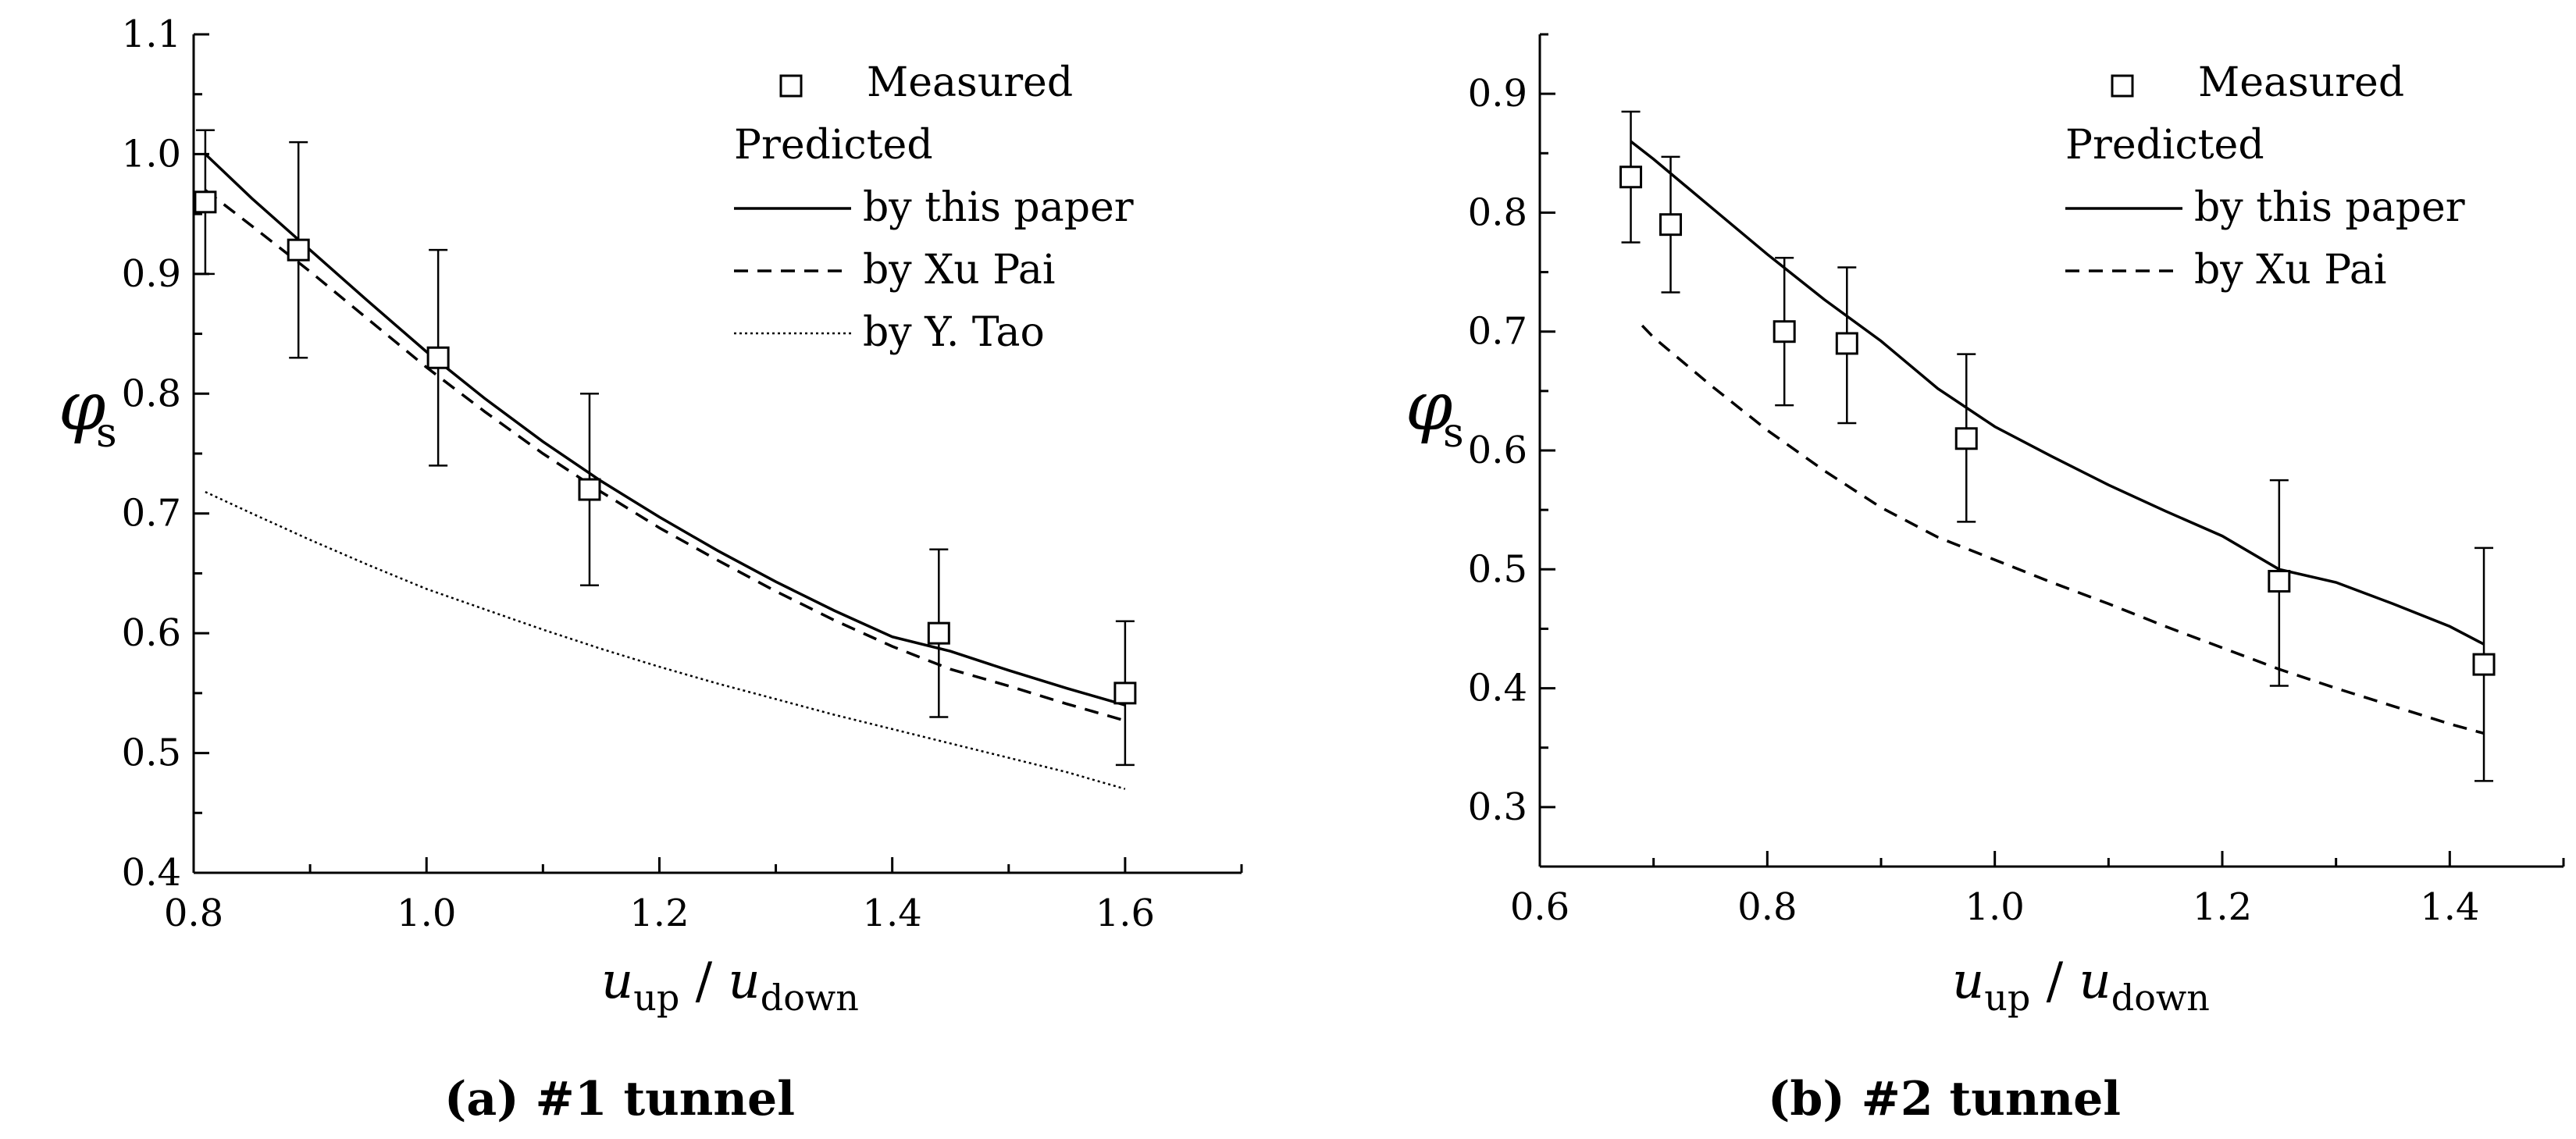 The width and height of the screenshot is (2576, 1139). I want to click on legend-series-label: by Y. Tao, so click(954, 332).